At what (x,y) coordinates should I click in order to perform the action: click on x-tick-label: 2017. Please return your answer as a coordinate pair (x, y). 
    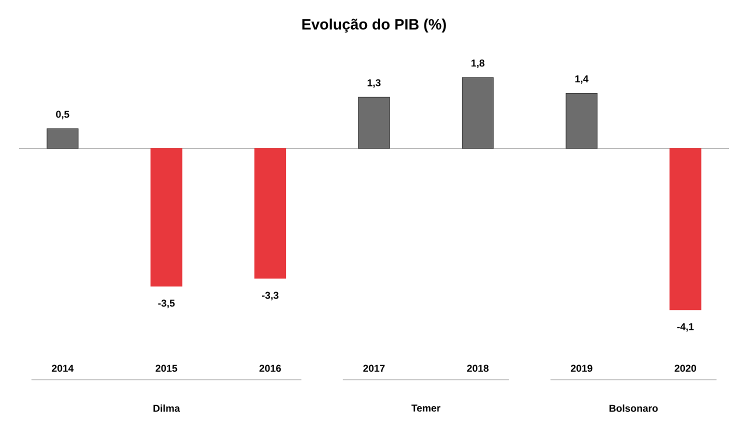
    Looking at the image, I should click on (374, 368).